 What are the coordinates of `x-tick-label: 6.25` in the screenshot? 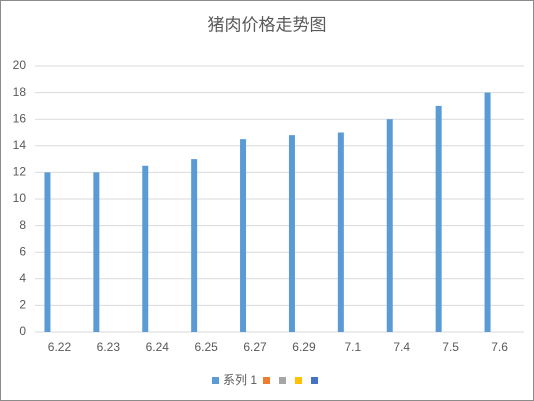 It's located at (206, 347).